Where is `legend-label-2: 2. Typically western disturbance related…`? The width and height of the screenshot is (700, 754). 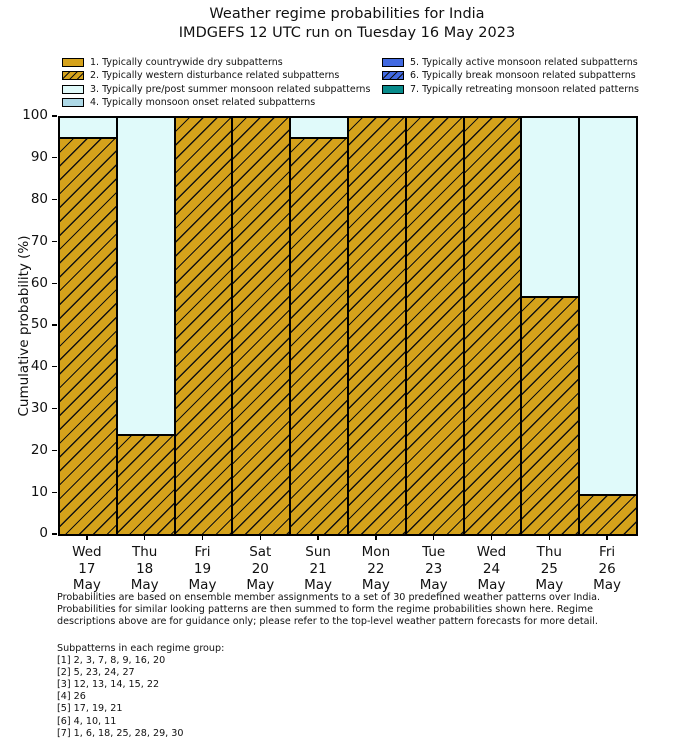 legend-label-2: 2. Typically western disturbance related… is located at coordinates (215, 76).